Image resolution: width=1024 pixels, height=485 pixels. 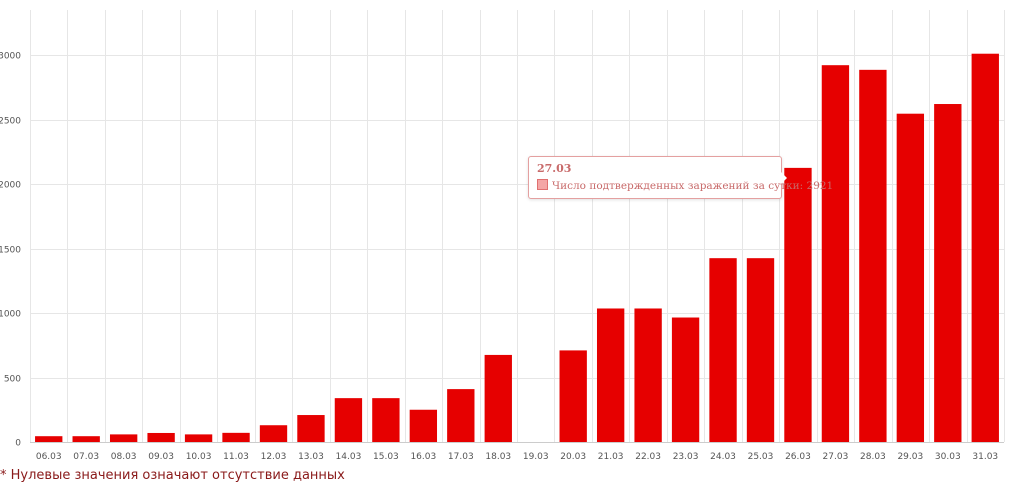 What do you see at coordinates (198, 438) in the screenshot?
I see `bar-10.03` at bounding box center [198, 438].